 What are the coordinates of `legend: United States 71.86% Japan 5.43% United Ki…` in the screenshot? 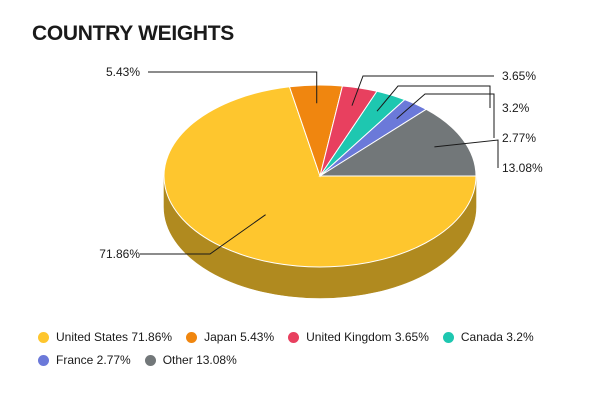 It's located at (318, 348).